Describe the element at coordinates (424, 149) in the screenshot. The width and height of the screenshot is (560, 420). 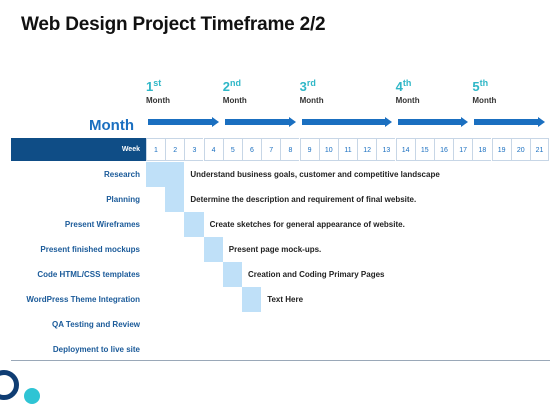
I see `week-cell-15: 15` at that location.